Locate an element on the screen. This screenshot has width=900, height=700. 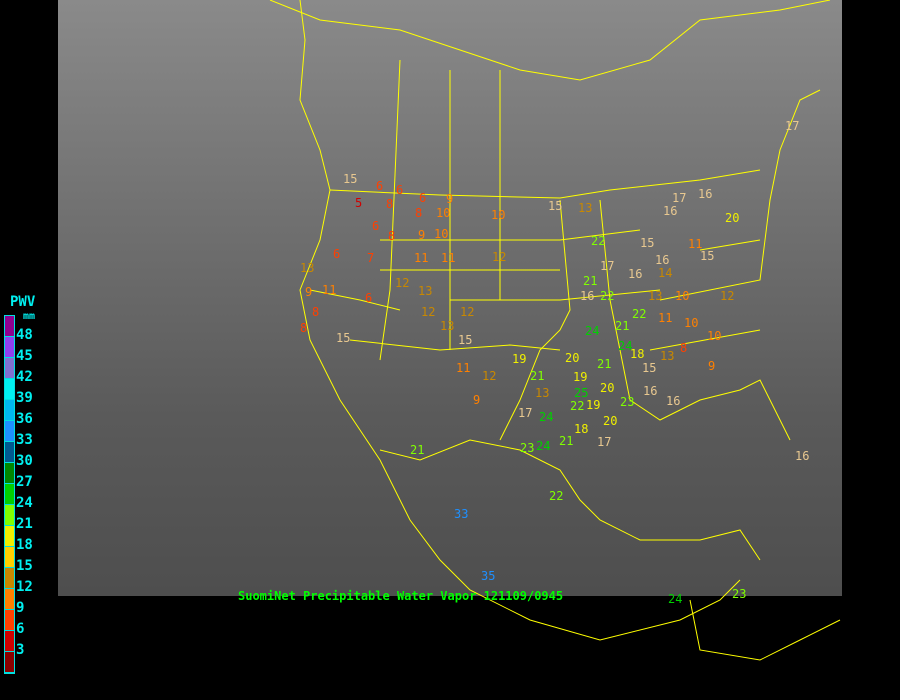
legend-tick: 48 is located at coordinates (24, 335).